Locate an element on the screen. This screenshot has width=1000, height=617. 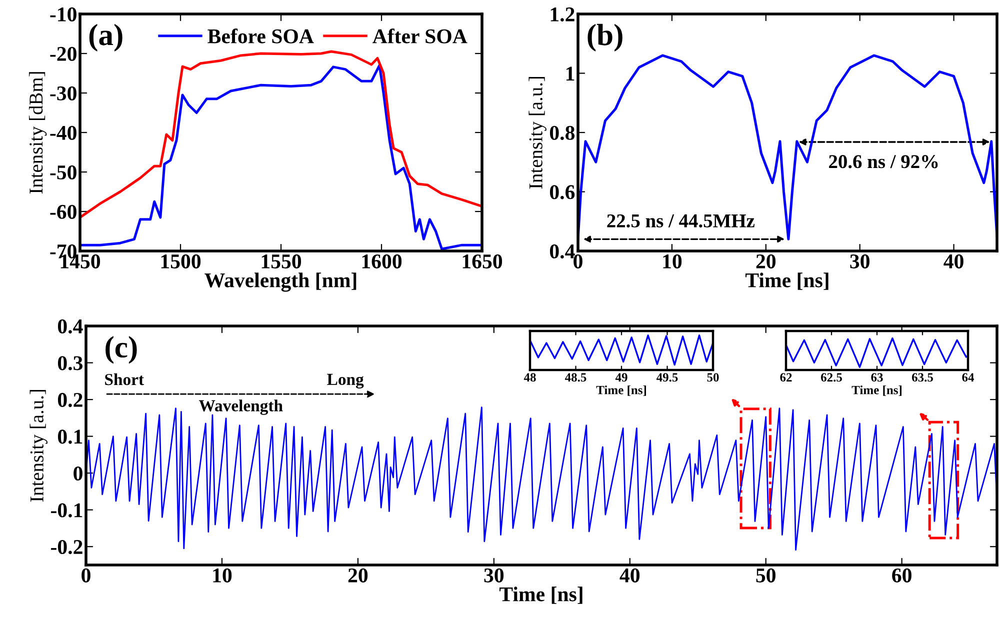
x-tick-label: 62 is located at coordinates (786, 377).